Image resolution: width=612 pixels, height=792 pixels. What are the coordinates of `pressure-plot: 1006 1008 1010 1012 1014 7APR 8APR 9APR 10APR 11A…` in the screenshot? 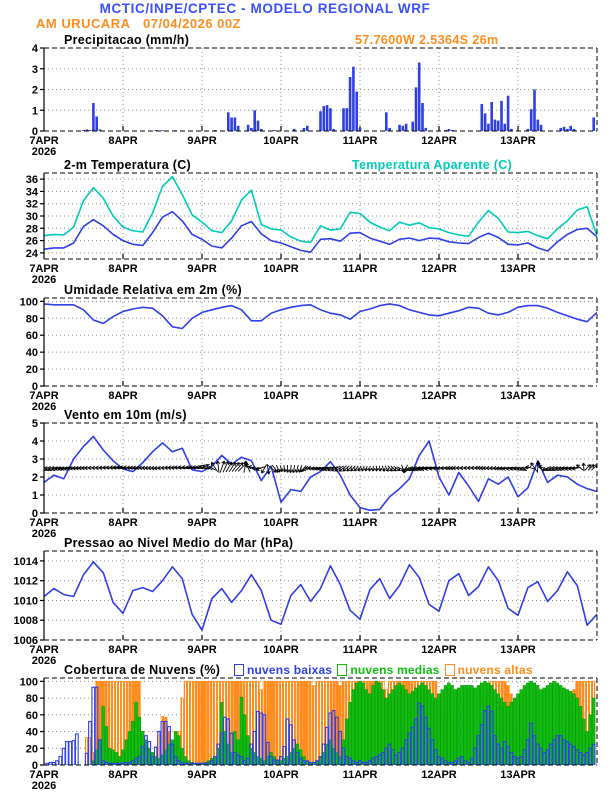 It's located at (306, 608).